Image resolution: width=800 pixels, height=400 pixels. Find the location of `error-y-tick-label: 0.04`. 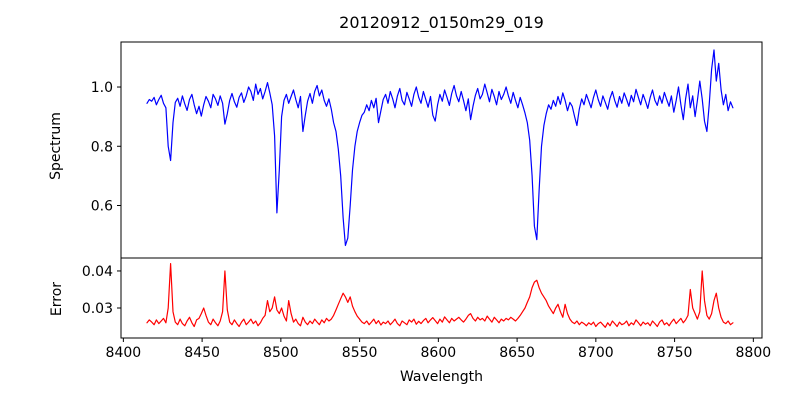

error-y-tick-label: 0.04 is located at coordinates (97, 272).